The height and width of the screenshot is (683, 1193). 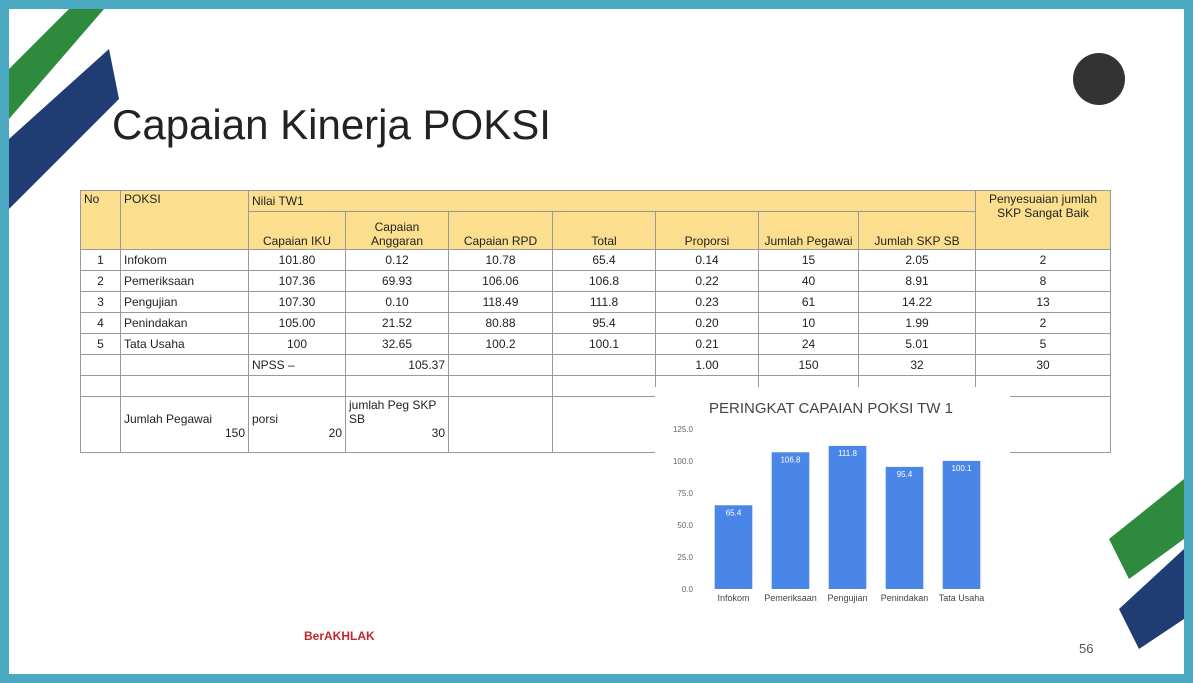 What do you see at coordinates (961, 468) in the screenshot?
I see `data-label: 100.1` at bounding box center [961, 468].